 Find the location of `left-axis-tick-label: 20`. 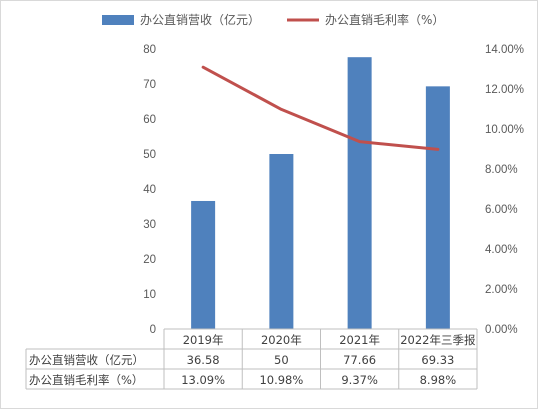

left-axis-tick-label: 20 is located at coordinates (149, 260).